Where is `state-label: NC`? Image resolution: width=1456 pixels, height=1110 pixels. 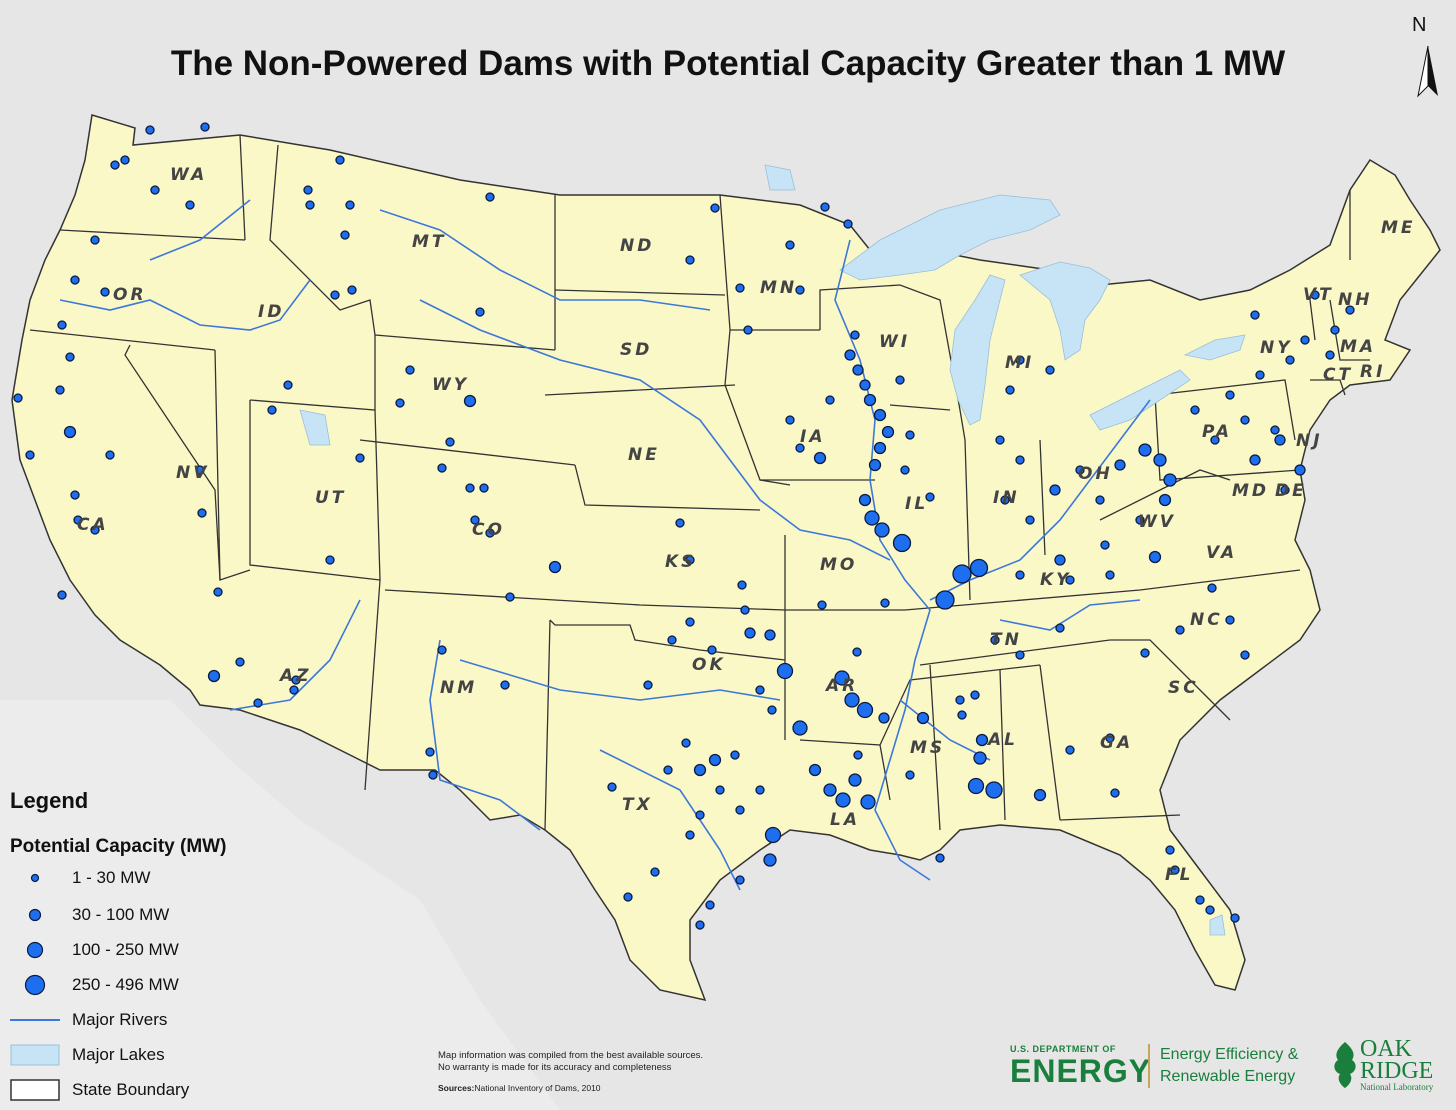 state-label: NC is located at coordinates (1206, 620).